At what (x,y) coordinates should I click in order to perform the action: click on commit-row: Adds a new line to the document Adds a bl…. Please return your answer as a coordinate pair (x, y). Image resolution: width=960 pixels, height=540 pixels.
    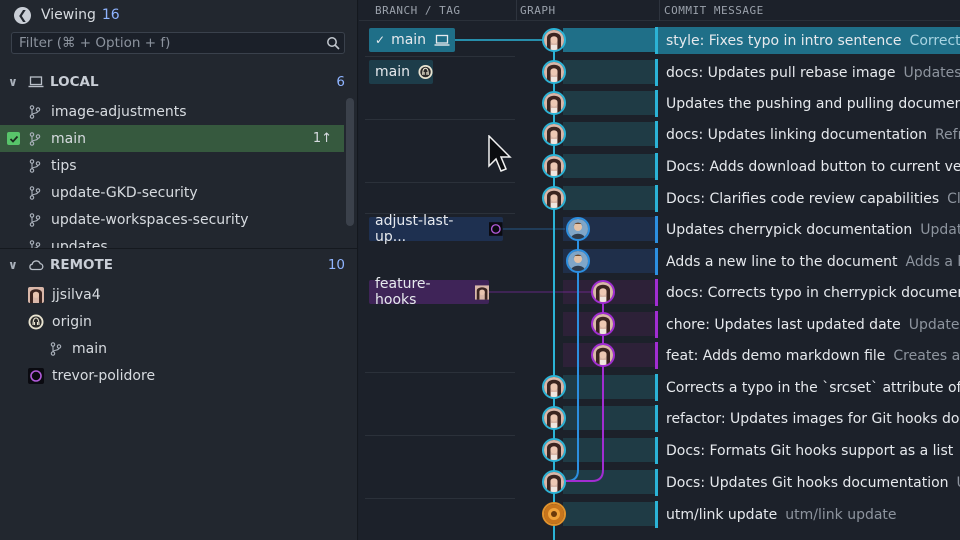
    Looking at the image, I should click on (807, 261).